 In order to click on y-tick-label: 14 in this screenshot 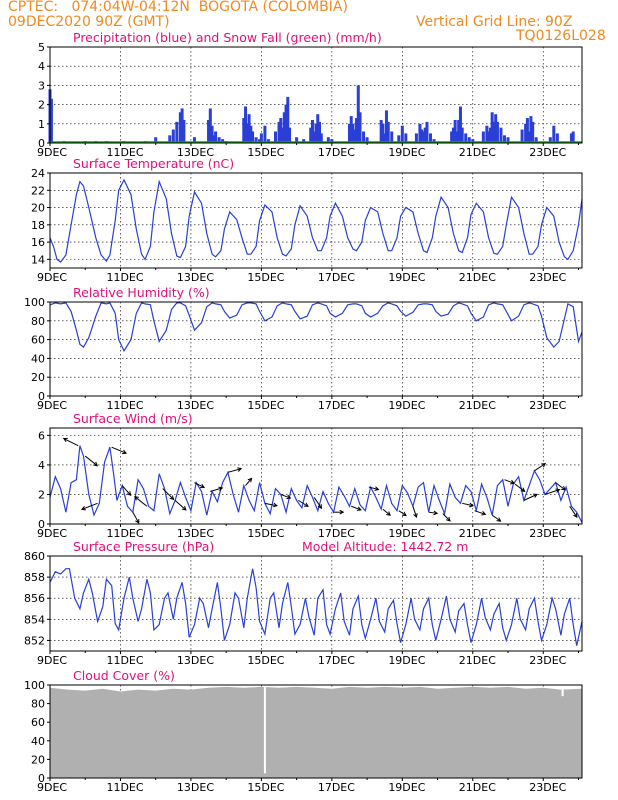, I will do `click(38, 259)`.